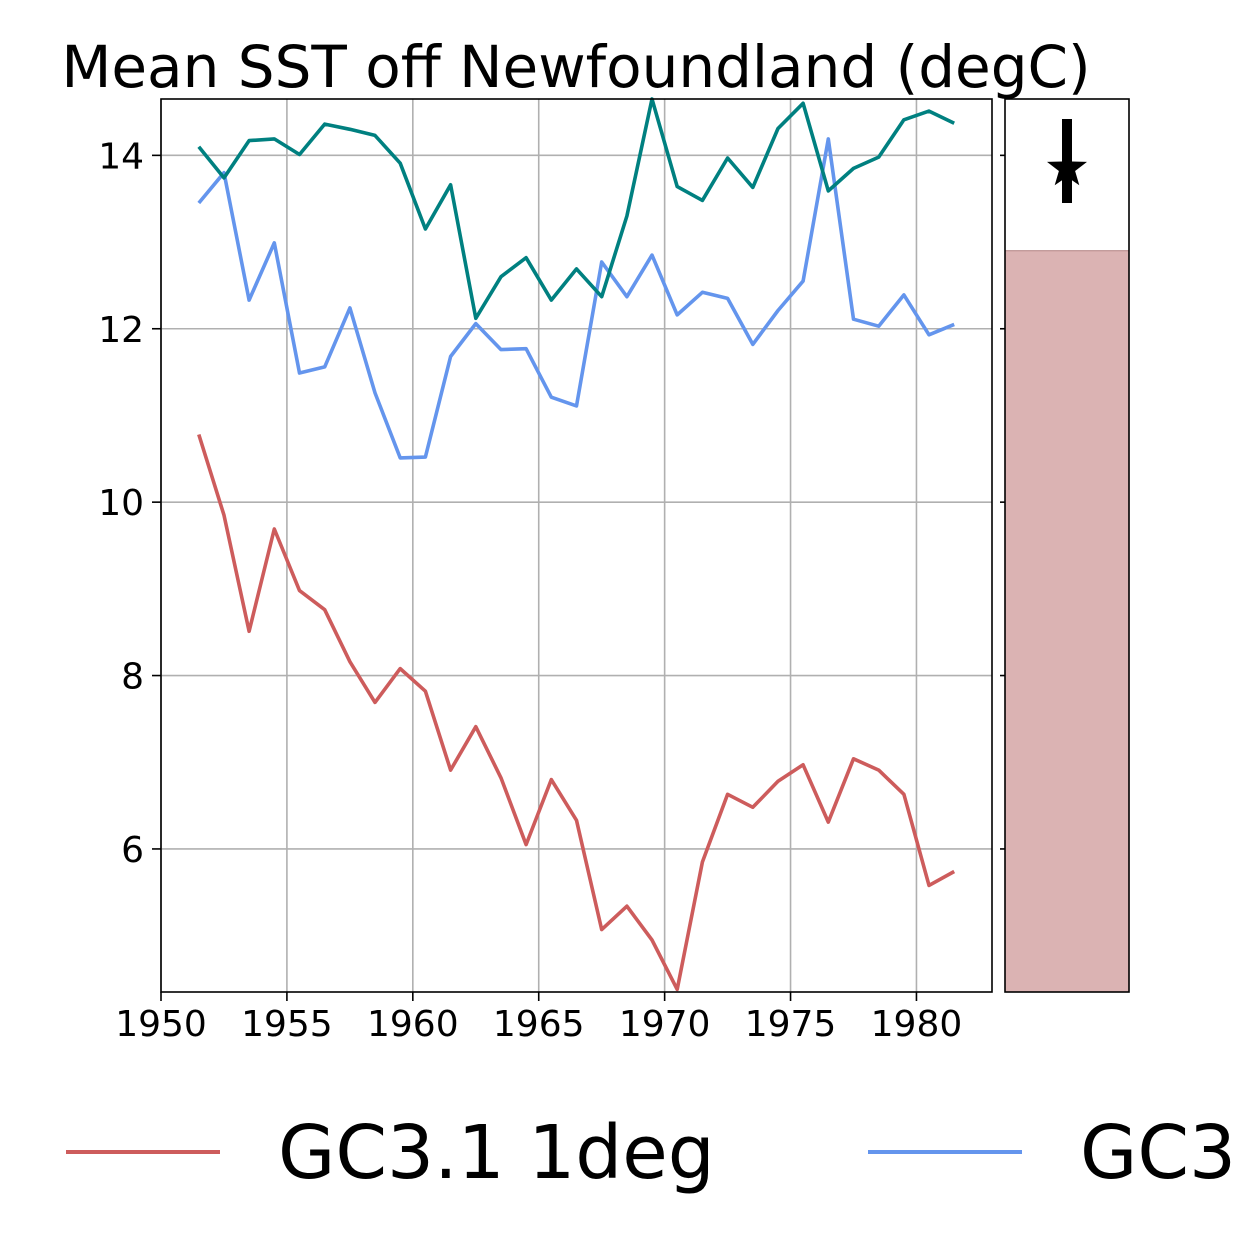 The height and width of the screenshot is (1240, 1240). I want to click on y-tick-label: 14, so click(121, 156).